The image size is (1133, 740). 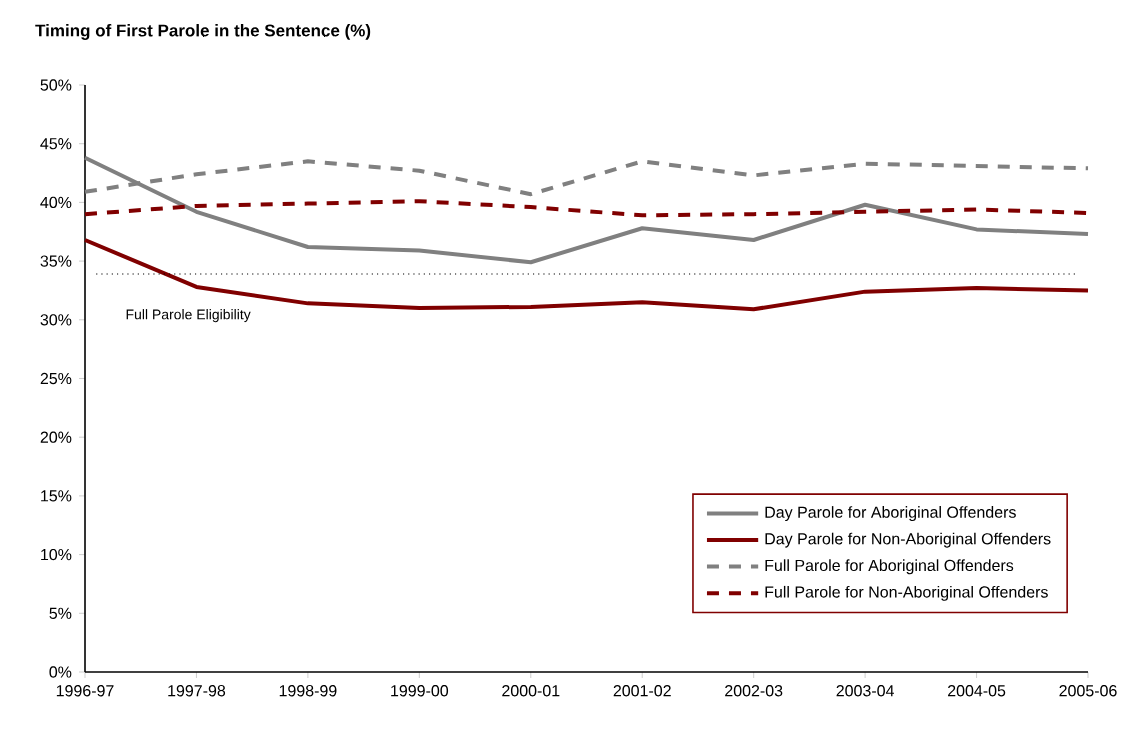 I want to click on legend-label: Full Parole for Non-Aboriginal Offenders, so click(x=906, y=593).